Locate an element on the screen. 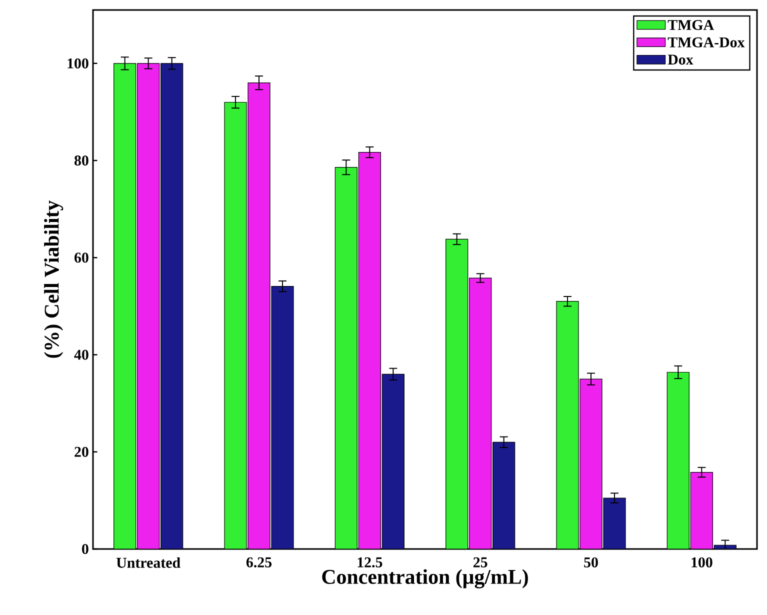 This screenshot has height=615, width=767. y-tick-label: 60 is located at coordinates (81, 257).